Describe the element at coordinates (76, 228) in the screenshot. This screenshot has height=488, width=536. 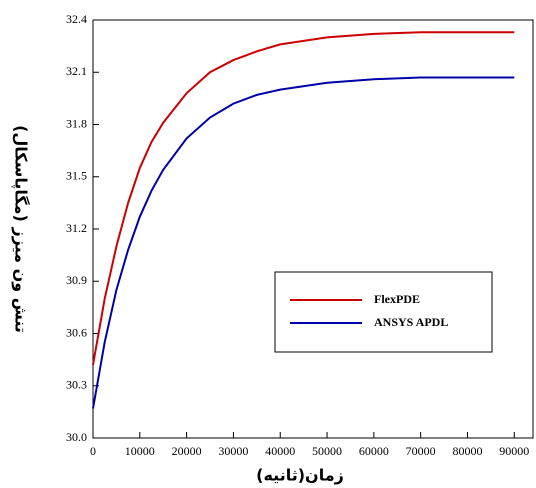
I see `y-tick-label: 31.2` at that location.